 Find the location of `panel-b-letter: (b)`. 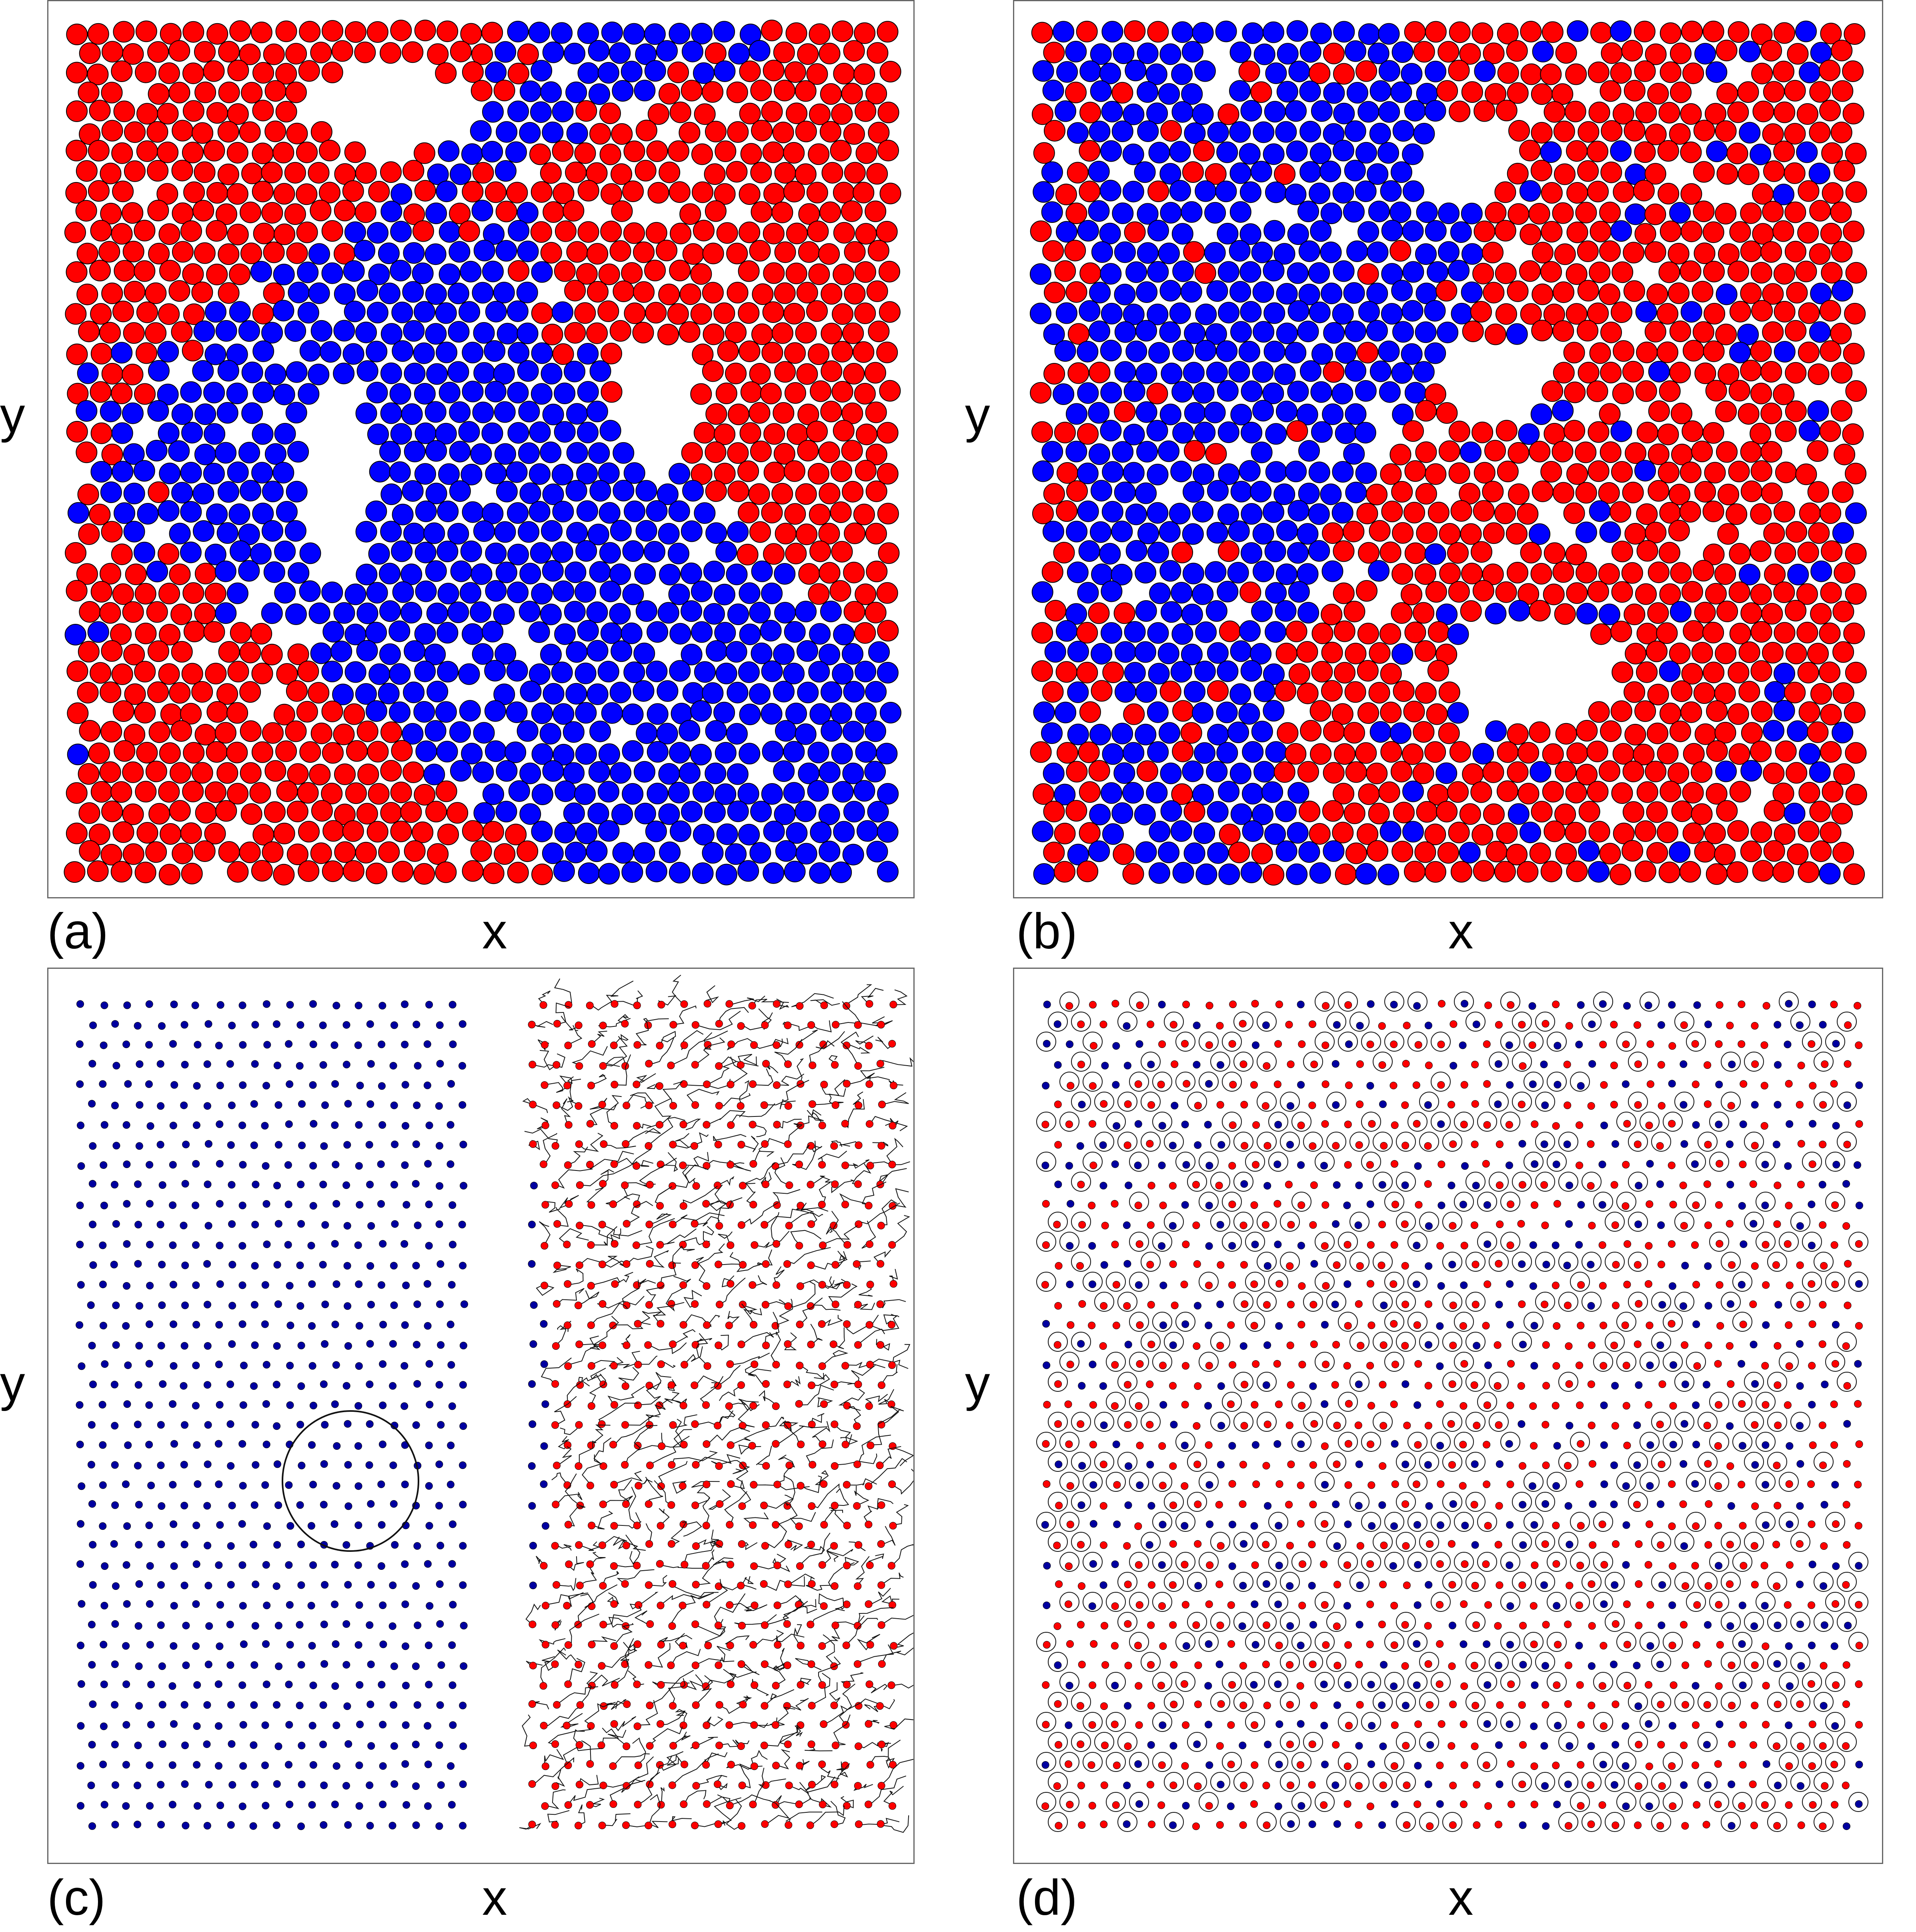

panel-b-letter: (b) is located at coordinates (1046, 931).